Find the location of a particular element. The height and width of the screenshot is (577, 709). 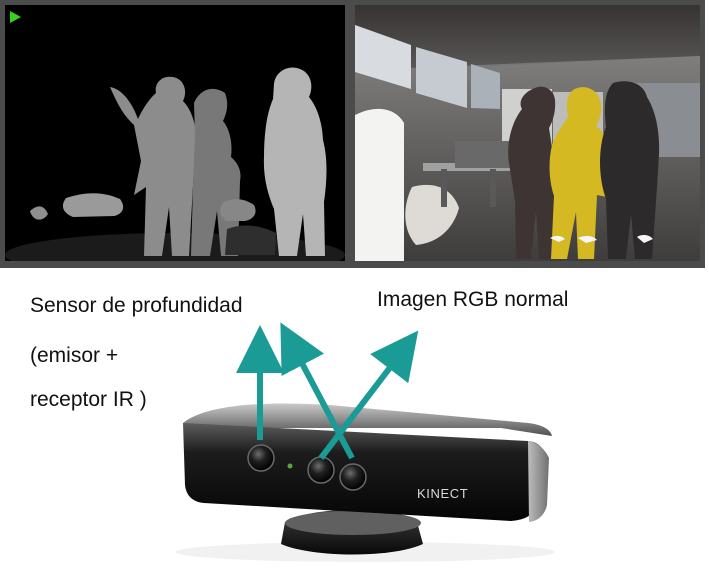

kinect-device-image: KINECT is located at coordinates (365, 482).